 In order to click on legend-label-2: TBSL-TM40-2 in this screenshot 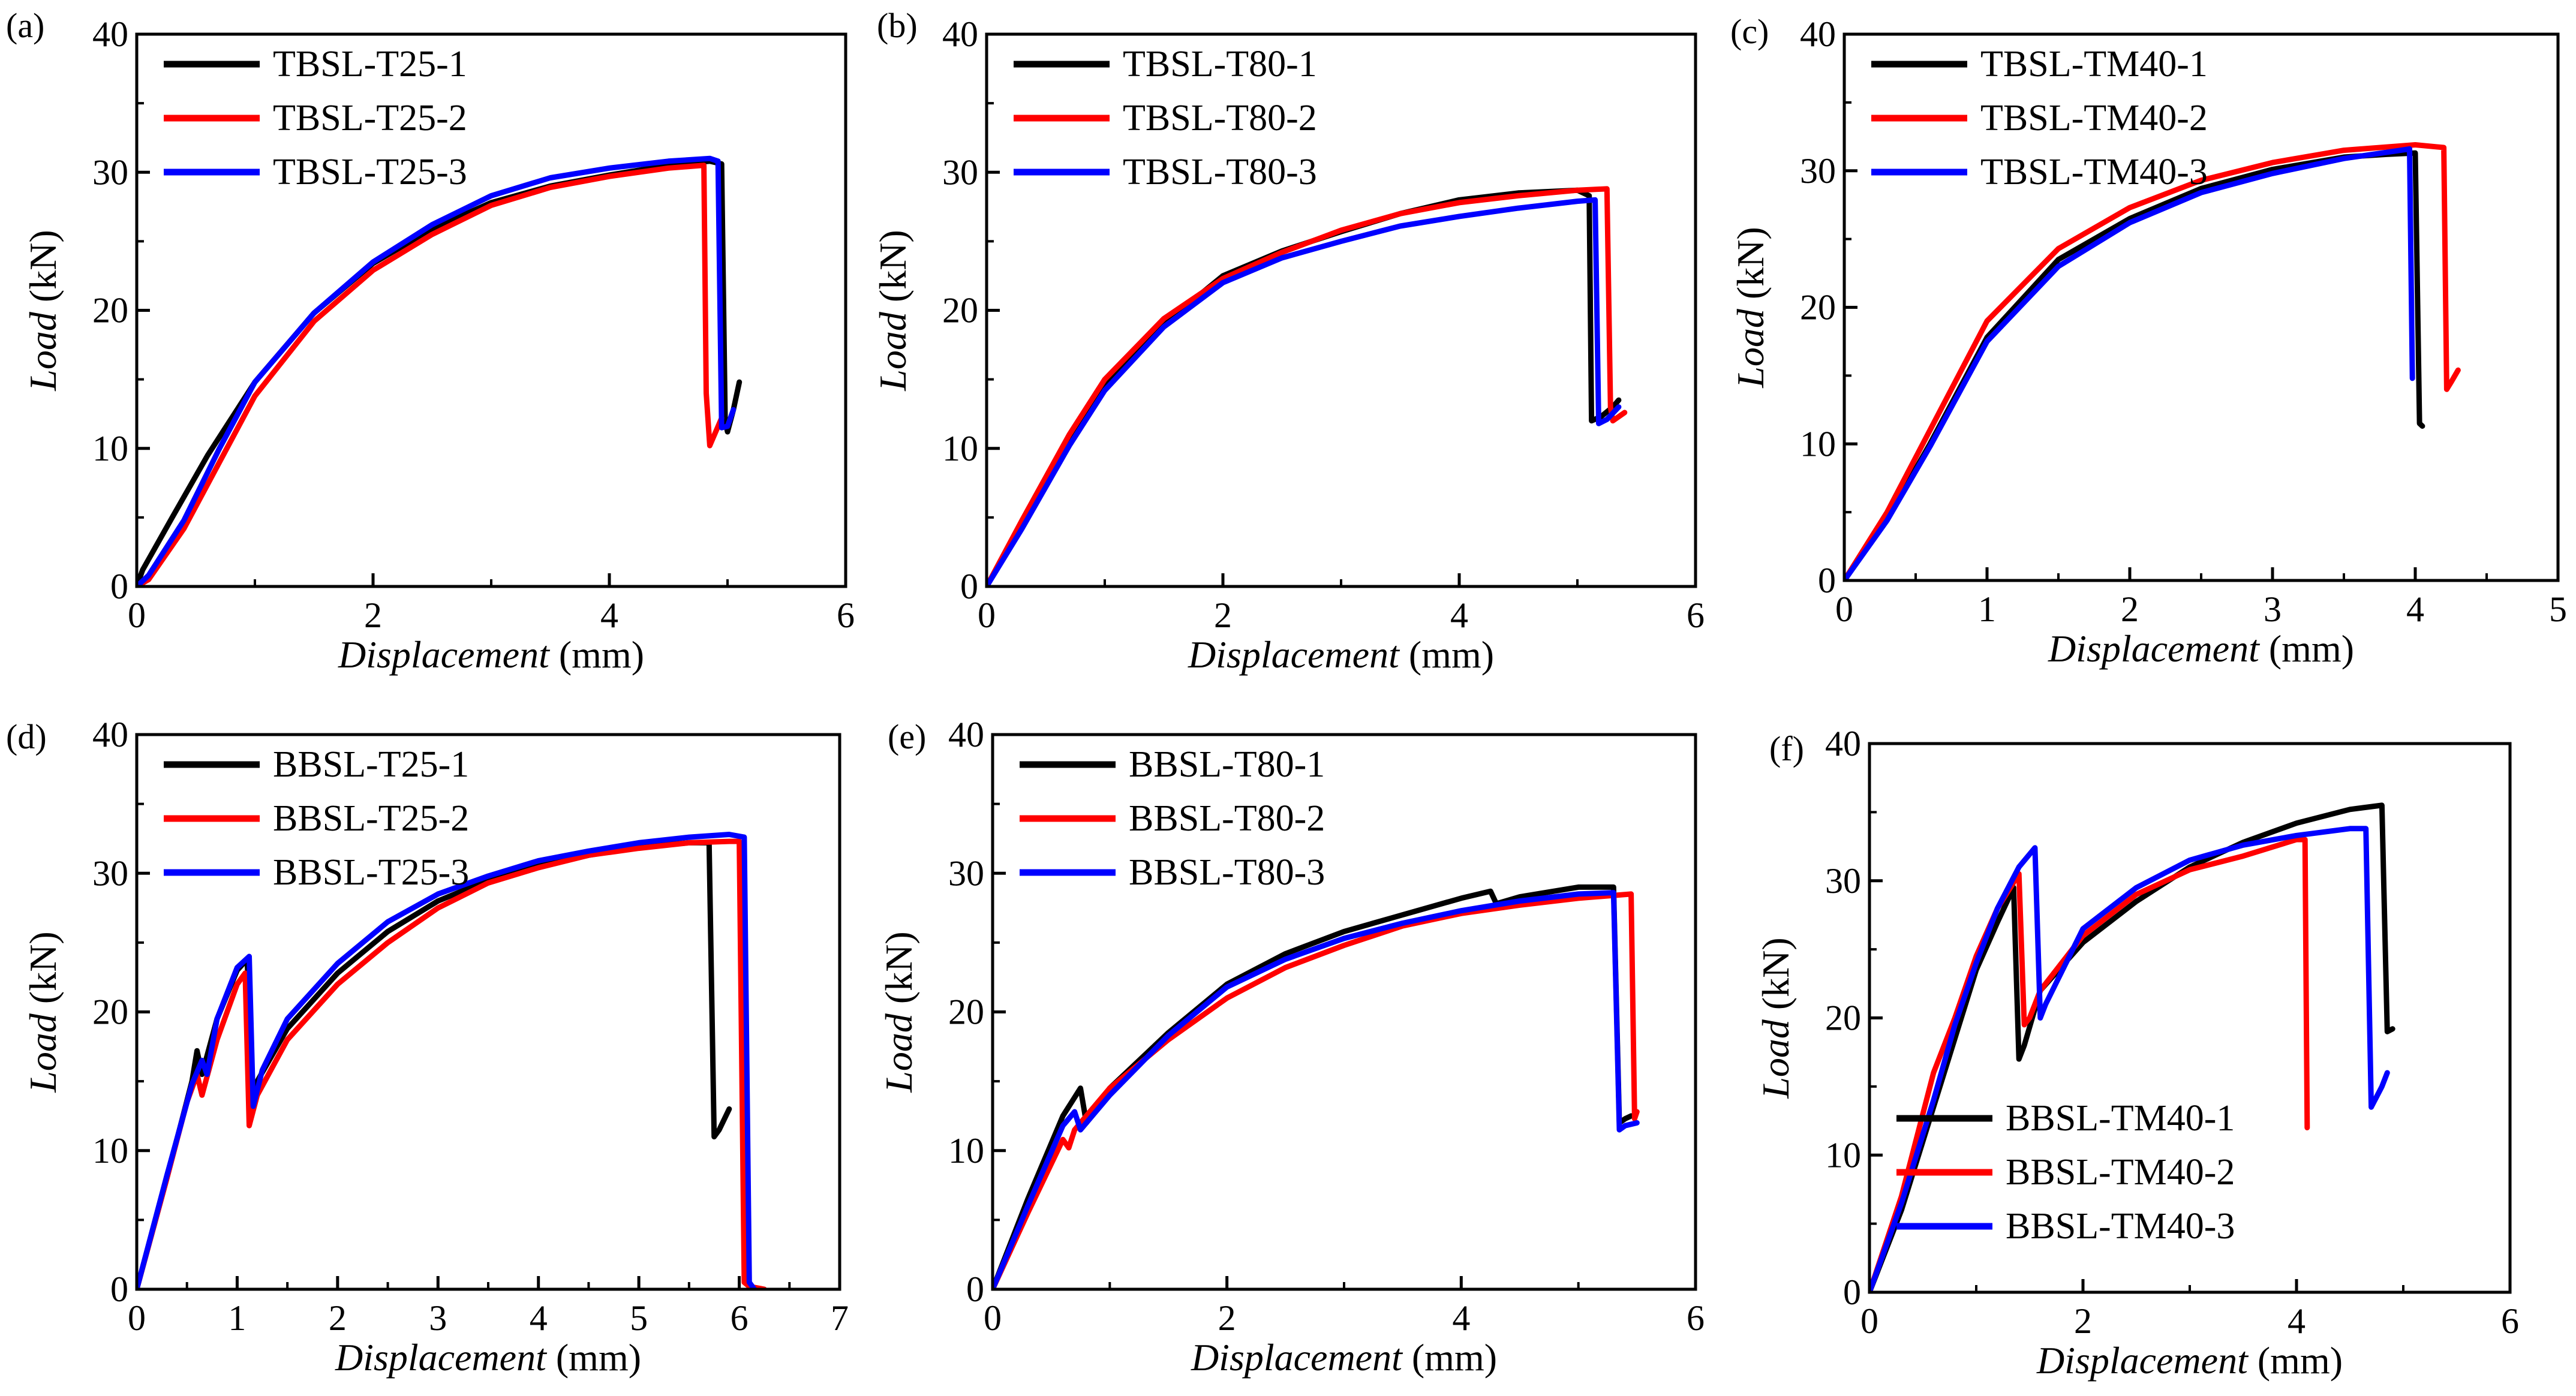, I will do `click(2094, 118)`.